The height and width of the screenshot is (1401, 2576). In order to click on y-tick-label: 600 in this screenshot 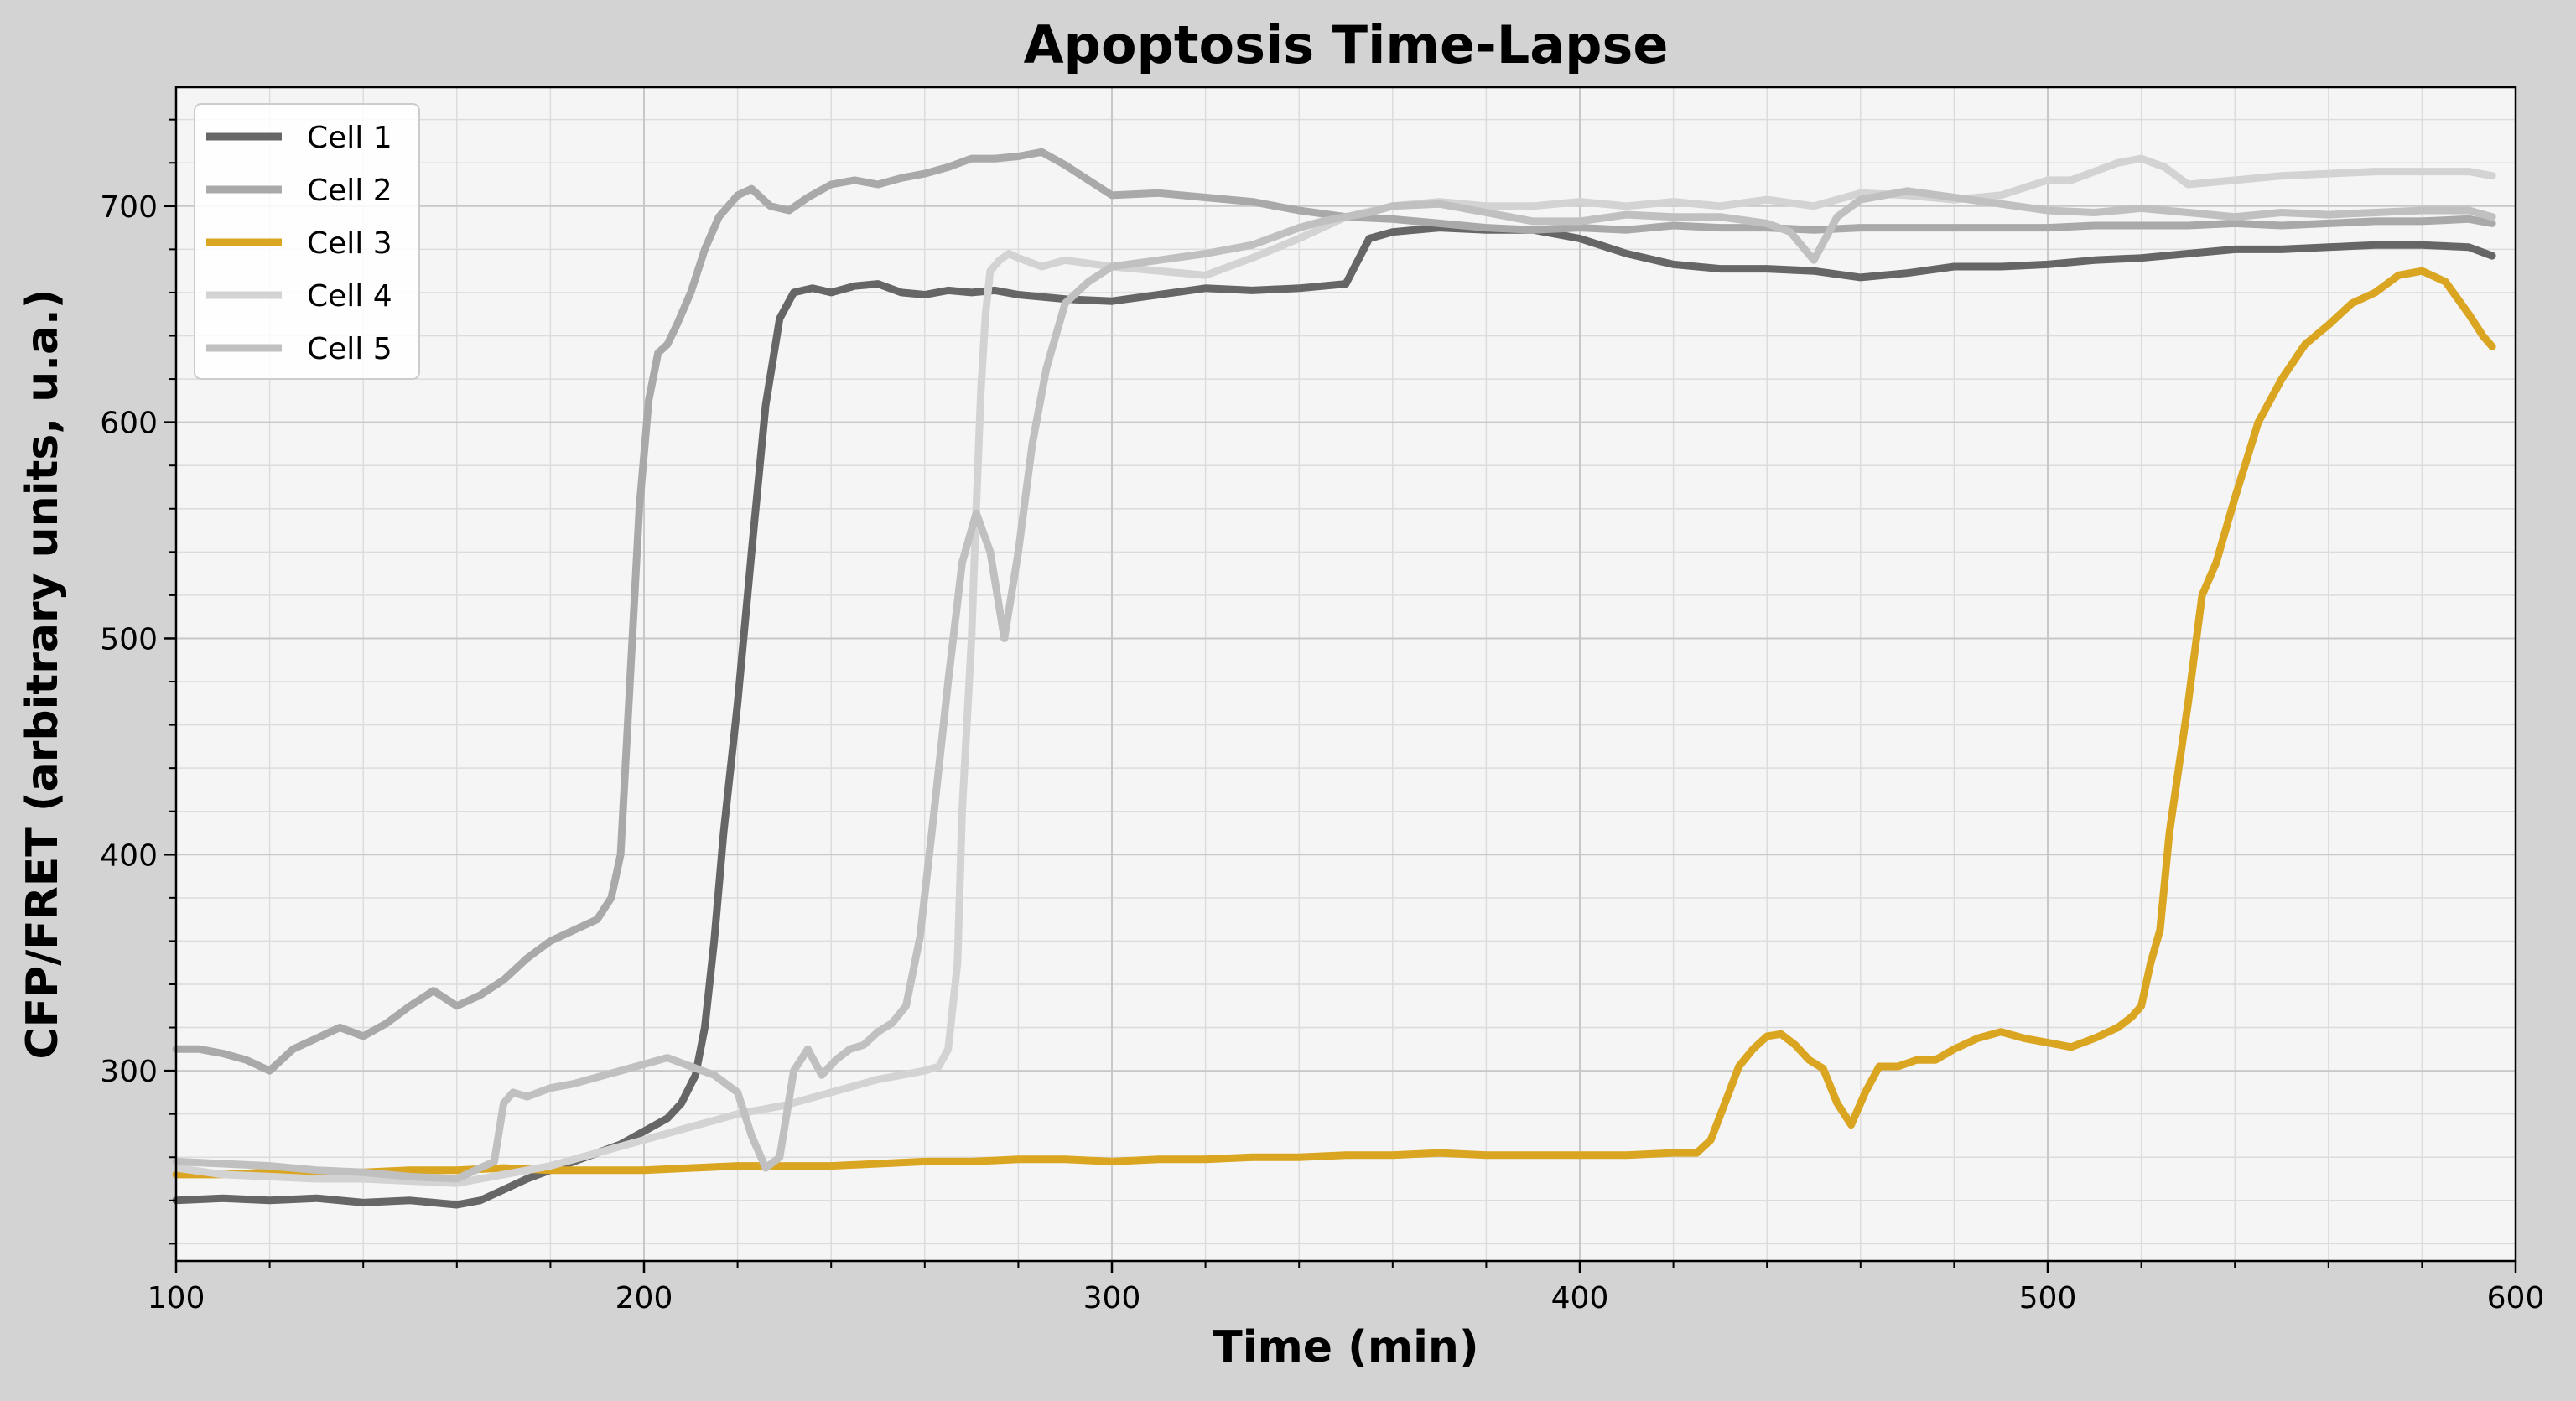, I will do `click(129, 424)`.